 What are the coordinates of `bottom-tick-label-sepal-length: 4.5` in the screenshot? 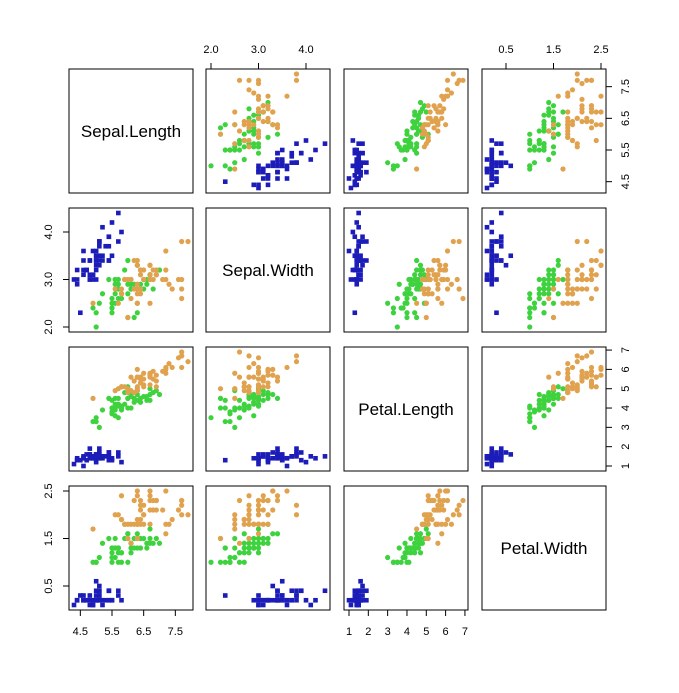 It's located at (80, 632).